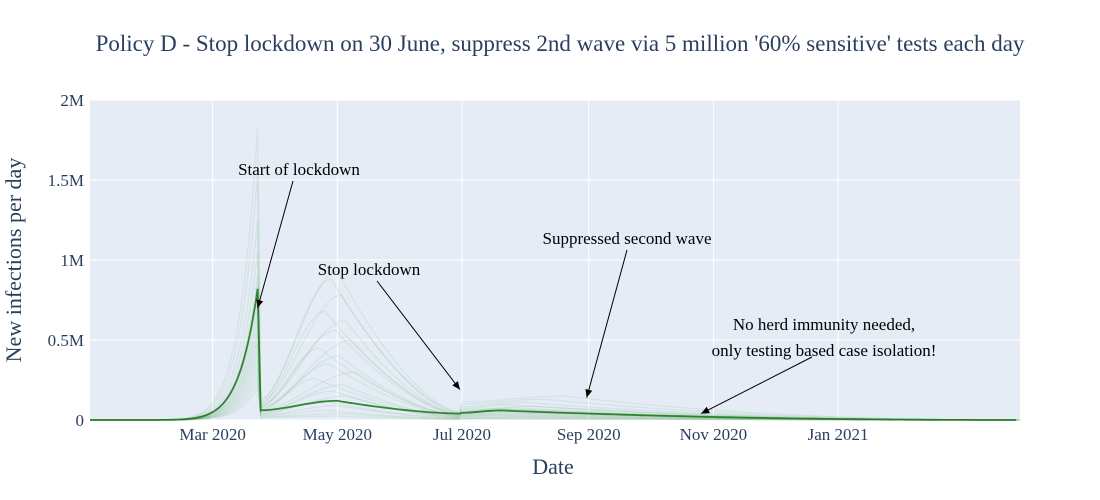 The width and height of the screenshot is (1100, 500). Describe the element at coordinates (72, 100) in the screenshot. I see `y-tick-label: 2M` at that location.